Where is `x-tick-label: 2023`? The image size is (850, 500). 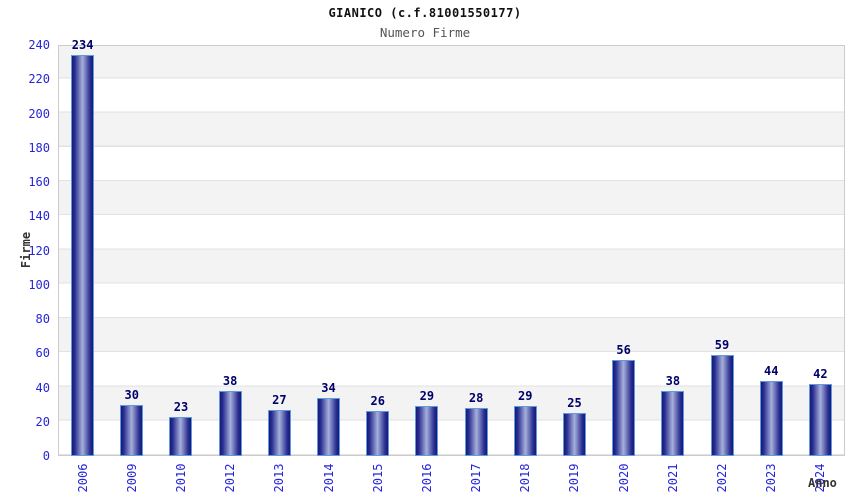 x-tick-label: 2023 is located at coordinates (771, 478).